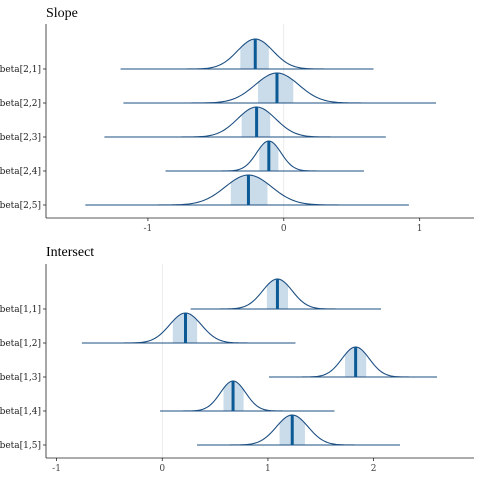 This screenshot has height=480, width=480. I want to click on ridge-beta[2,2], so click(279, 88).